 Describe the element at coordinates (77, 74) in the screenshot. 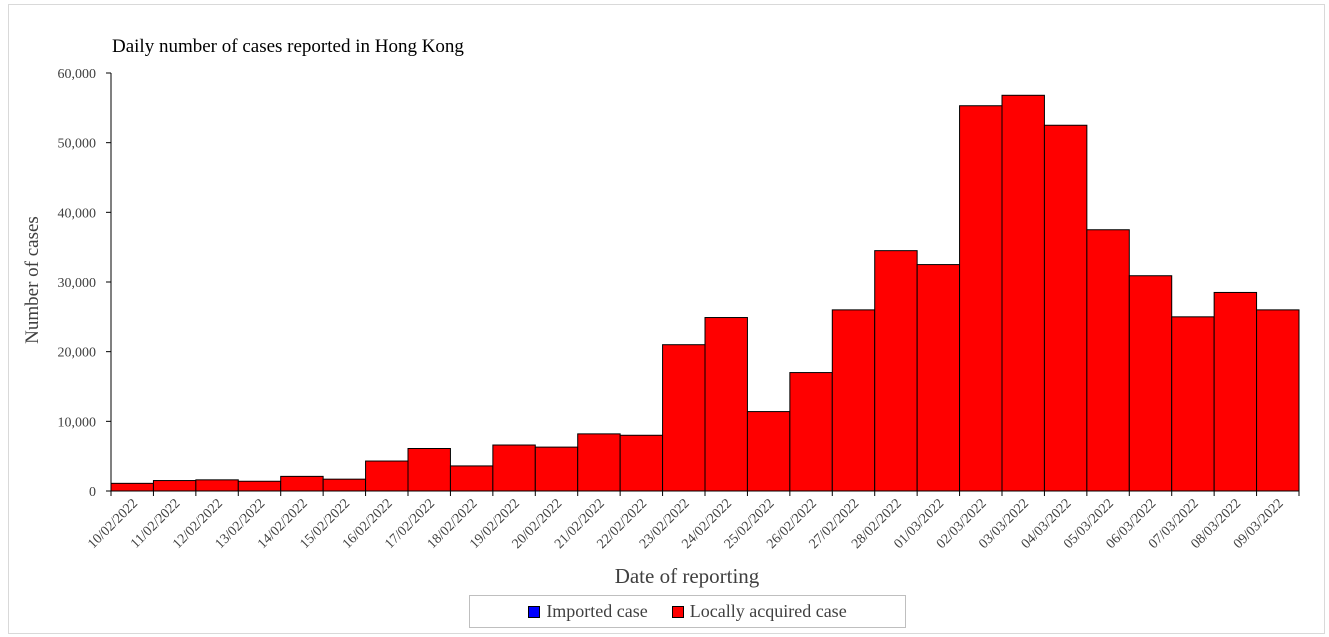

I see `y-tick-label: 60,000` at that location.